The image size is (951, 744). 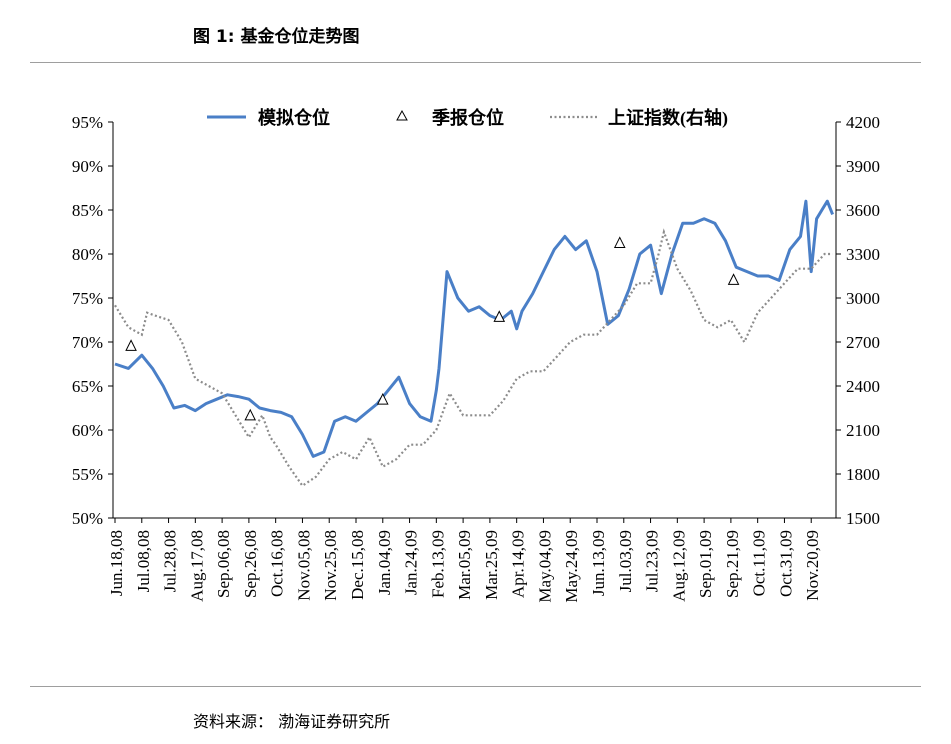 I want to click on x-tick-label: Jan.04,09, so click(x=384, y=562).